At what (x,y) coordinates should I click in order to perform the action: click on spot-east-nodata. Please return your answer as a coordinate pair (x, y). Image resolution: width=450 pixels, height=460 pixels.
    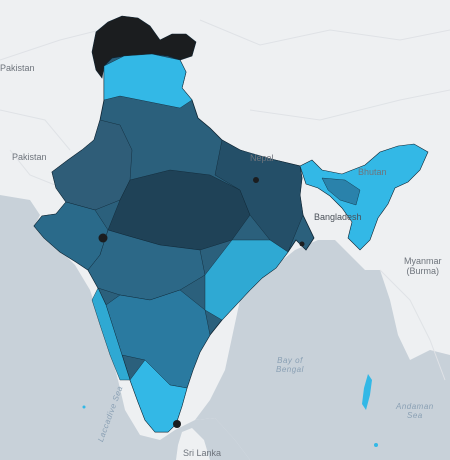
    Looking at the image, I should click on (256, 180).